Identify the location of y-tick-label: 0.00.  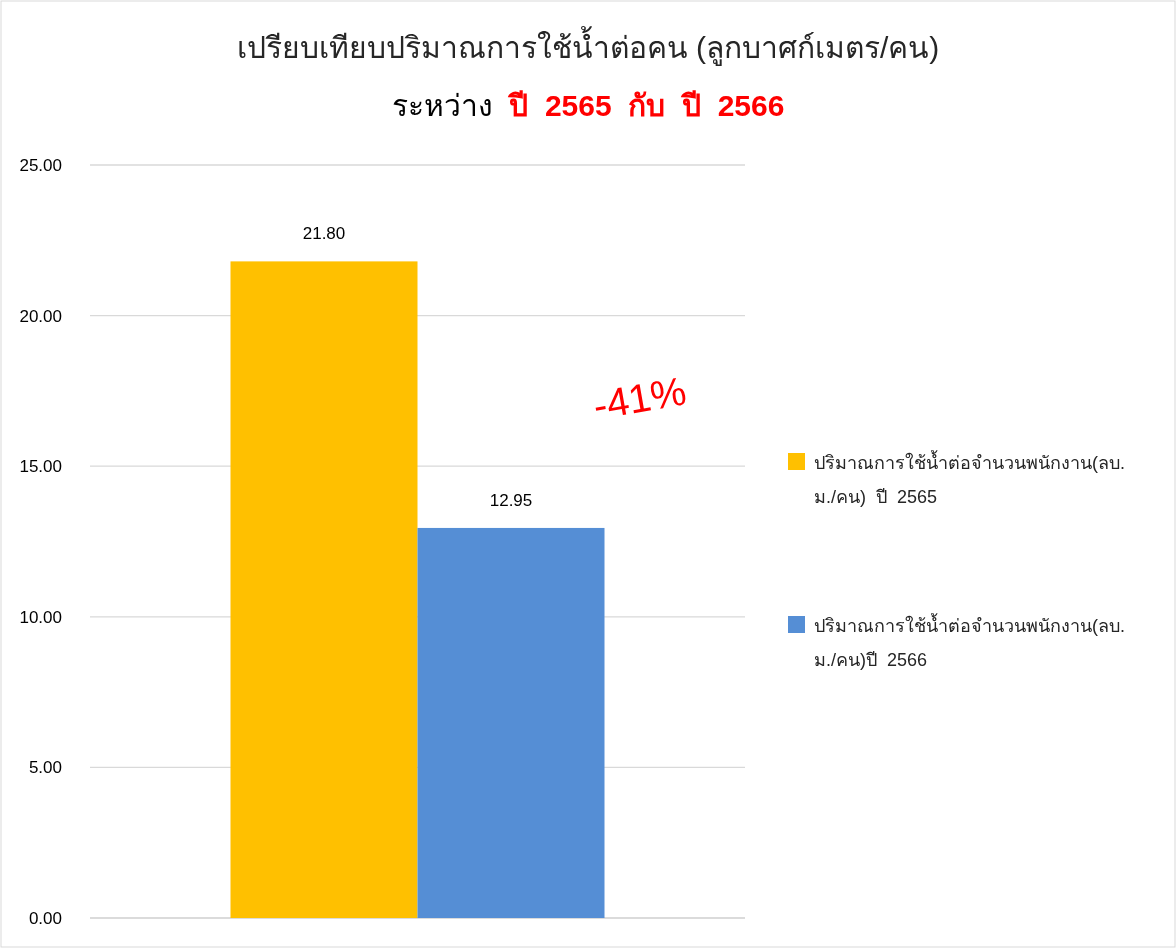
(45, 918).